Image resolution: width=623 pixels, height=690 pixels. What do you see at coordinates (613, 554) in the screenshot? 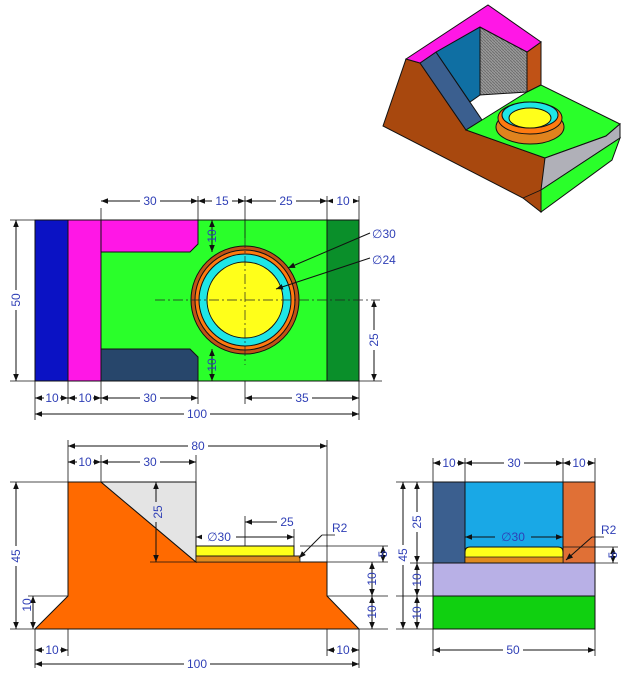
I see `side-dim-5: 5` at bounding box center [613, 554].